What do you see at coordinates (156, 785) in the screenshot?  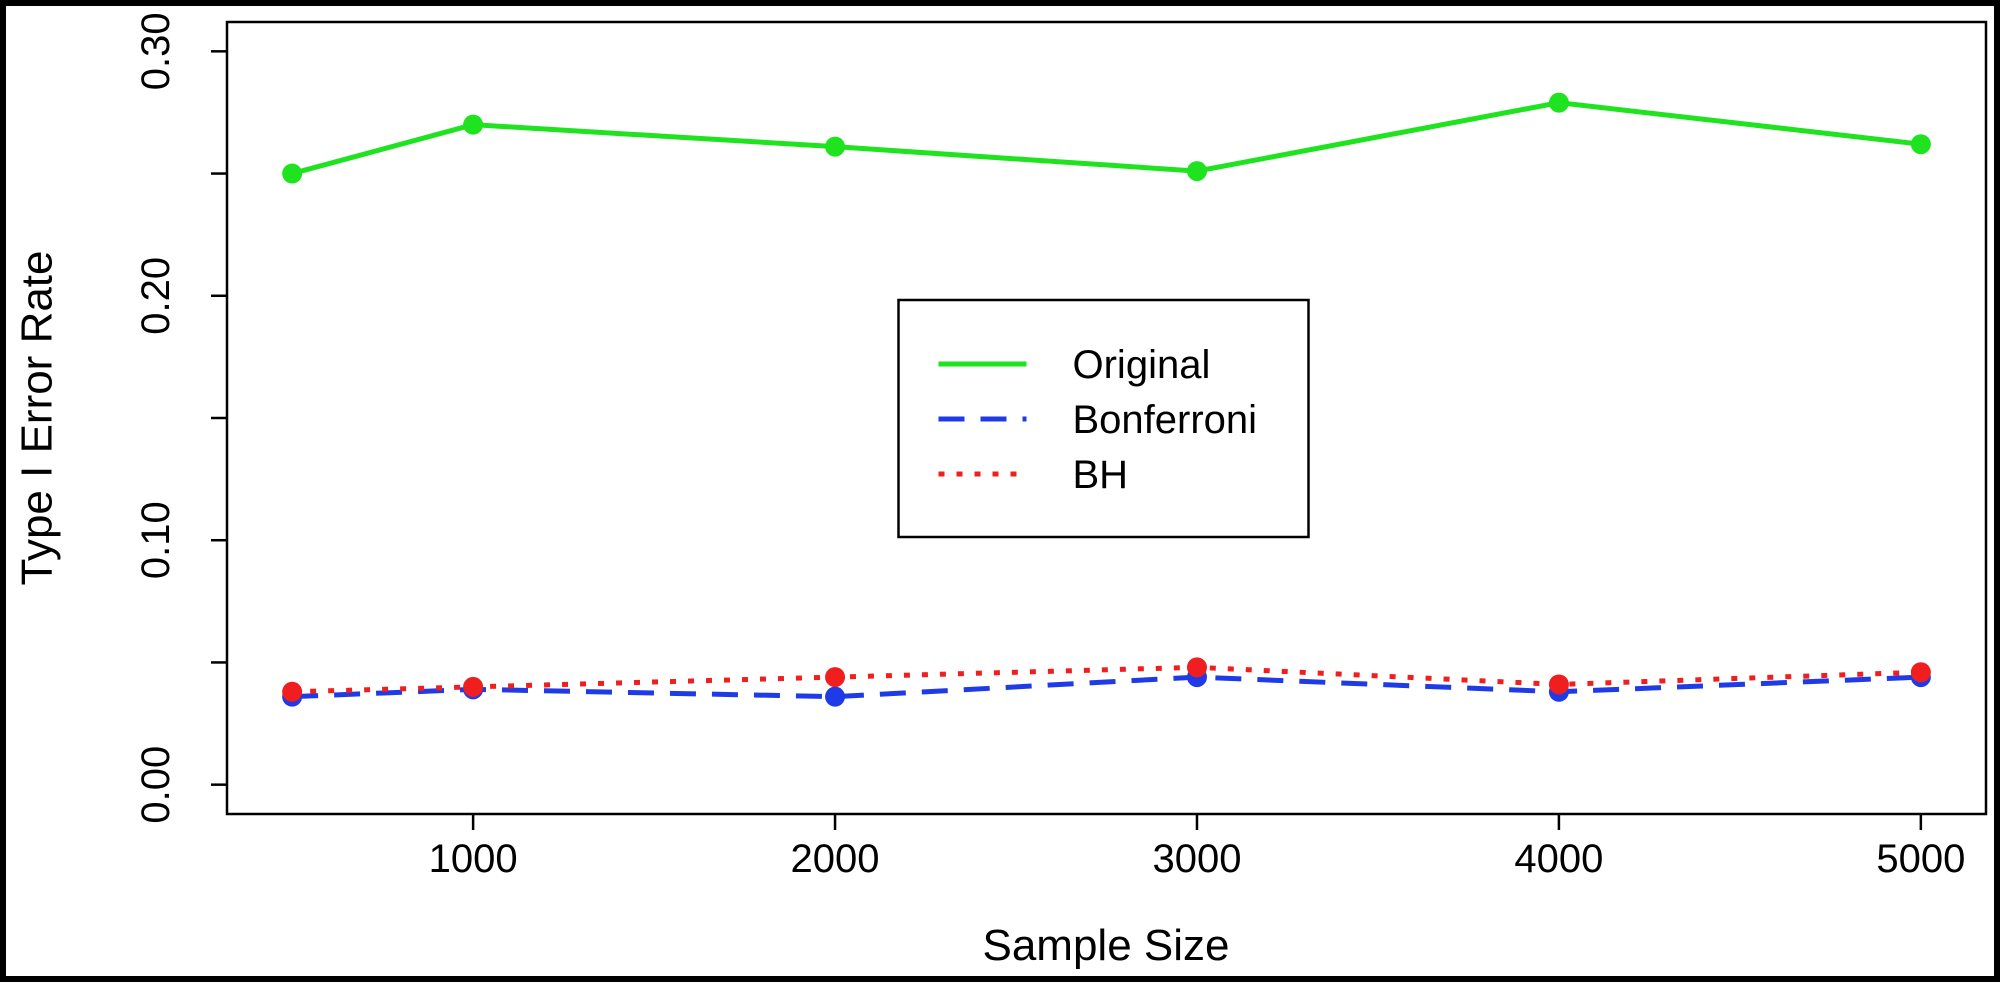 I see `y-tick-label: 0.00` at bounding box center [156, 785].